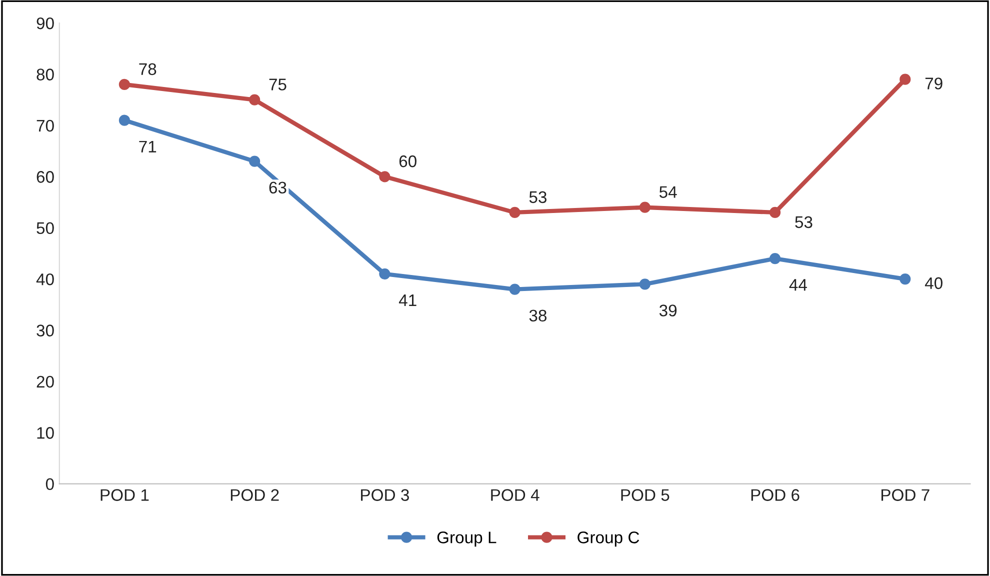 This screenshot has width=990, height=576. I want to click on x-tick-label: POD 7, so click(906, 495).